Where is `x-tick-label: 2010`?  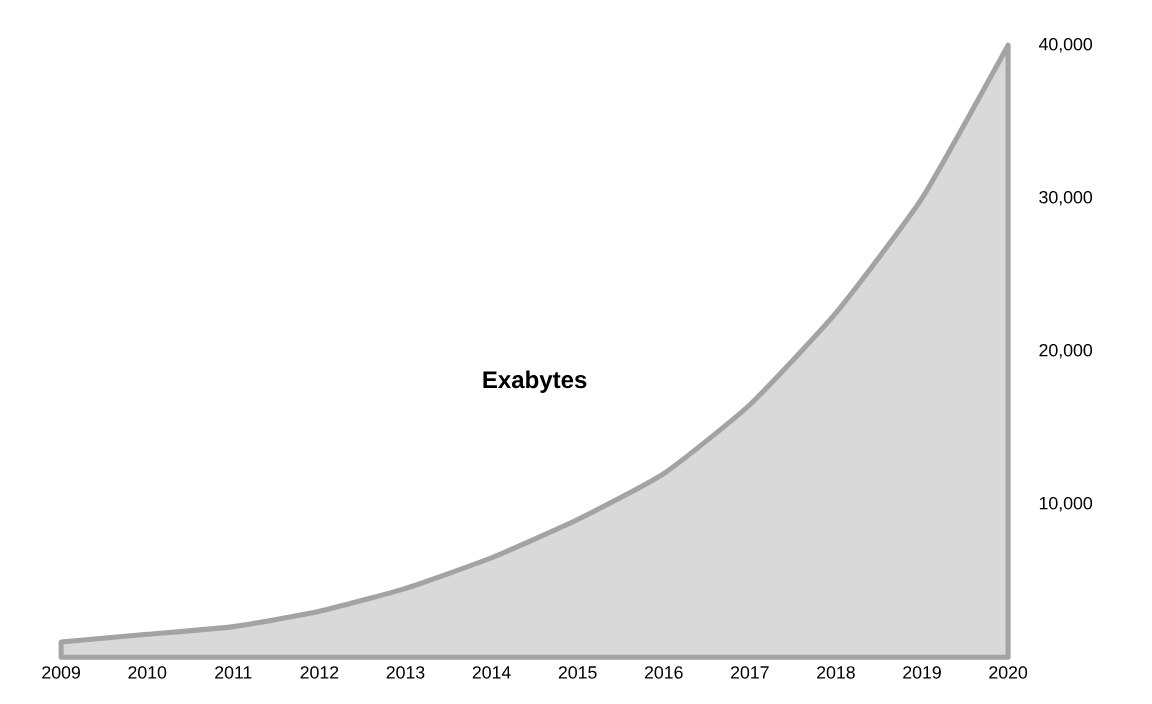 x-tick-label: 2010 is located at coordinates (147, 672).